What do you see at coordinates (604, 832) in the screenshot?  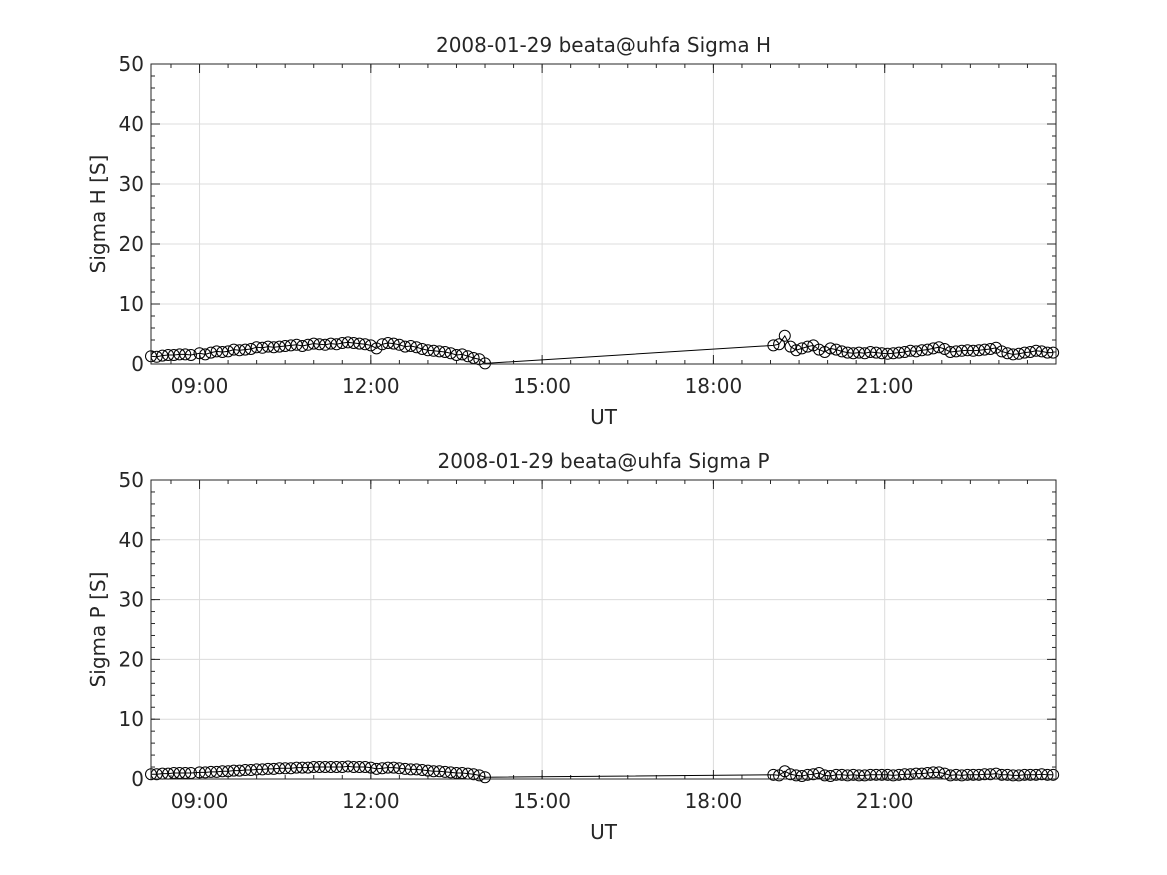 I see `sigma-p-x-axis-label: UT` at bounding box center [604, 832].